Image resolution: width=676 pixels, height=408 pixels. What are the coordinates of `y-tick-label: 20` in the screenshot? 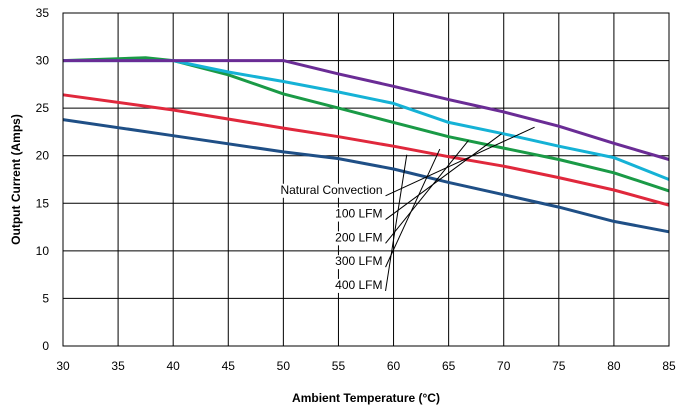 It's located at (43, 156).